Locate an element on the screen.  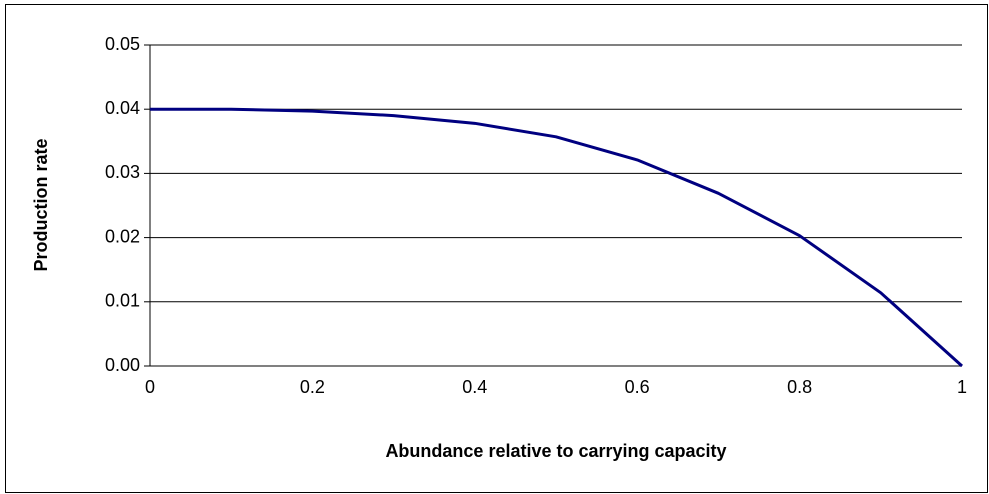
y-tick-label: 0.00 is located at coordinates (122, 365).